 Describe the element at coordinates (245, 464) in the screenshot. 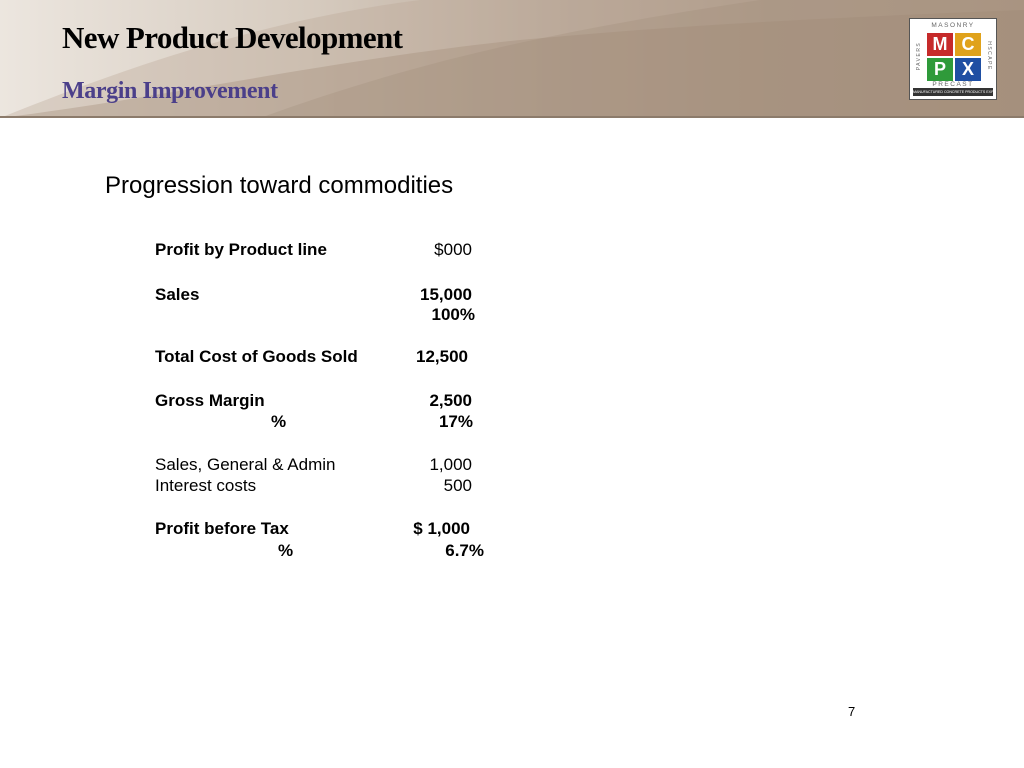

I see `row-label: Sales, General & Admin` at that location.